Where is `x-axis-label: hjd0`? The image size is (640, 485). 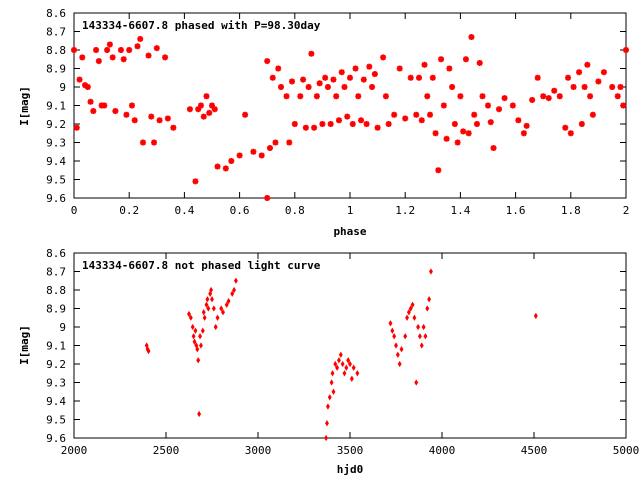 x-axis-label: hjd0 is located at coordinates (350, 469).